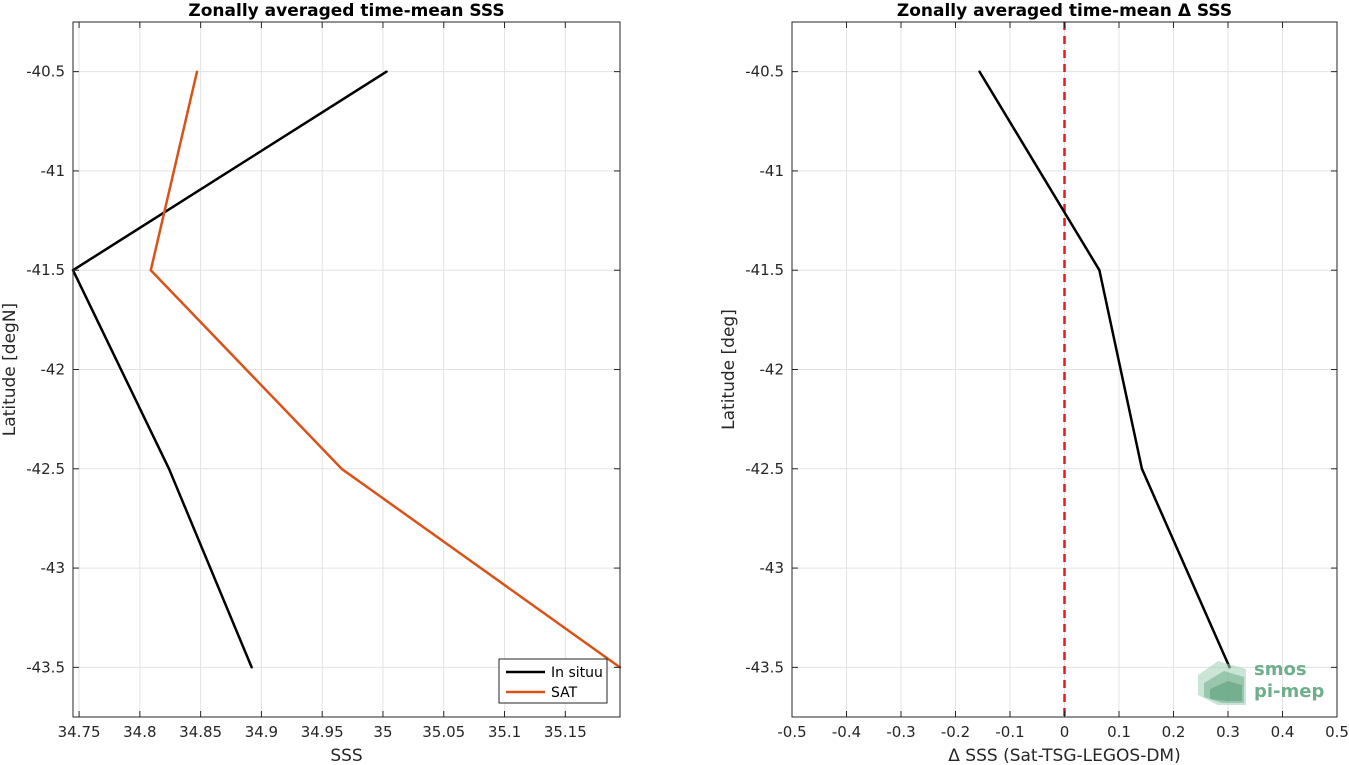 This screenshot has width=1349, height=765. Describe the element at coordinates (1119, 732) in the screenshot. I see `x-tick-label: 0.1` at that location.